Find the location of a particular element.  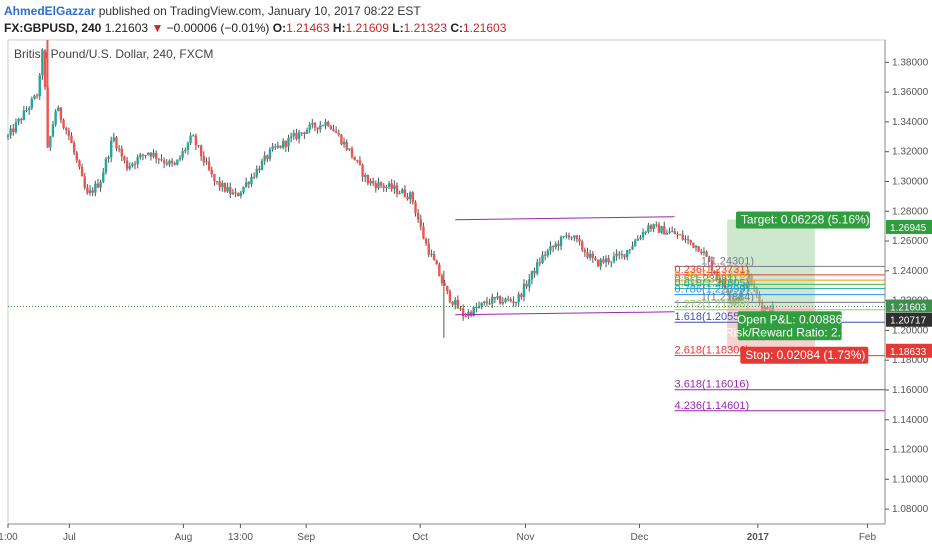

time-axis: 1:00 Jul Aug 13:00 Sep Oct Nov Dec 2017 Feb is located at coordinates (438, 533).